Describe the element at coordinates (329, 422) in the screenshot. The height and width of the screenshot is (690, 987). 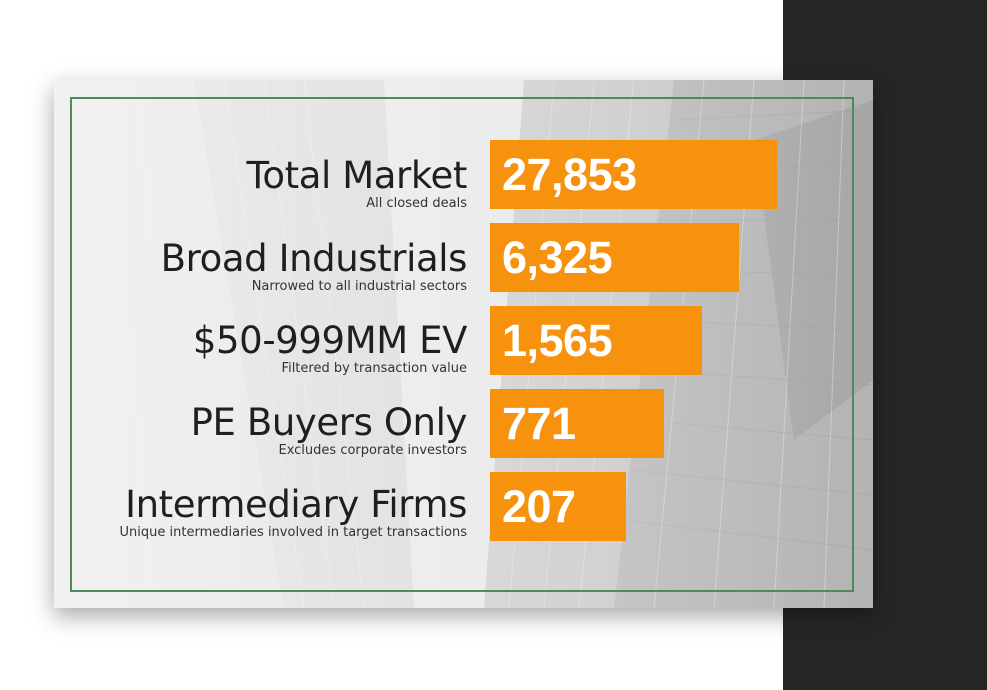
I see `category-label: PE Buyers Only` at that location.